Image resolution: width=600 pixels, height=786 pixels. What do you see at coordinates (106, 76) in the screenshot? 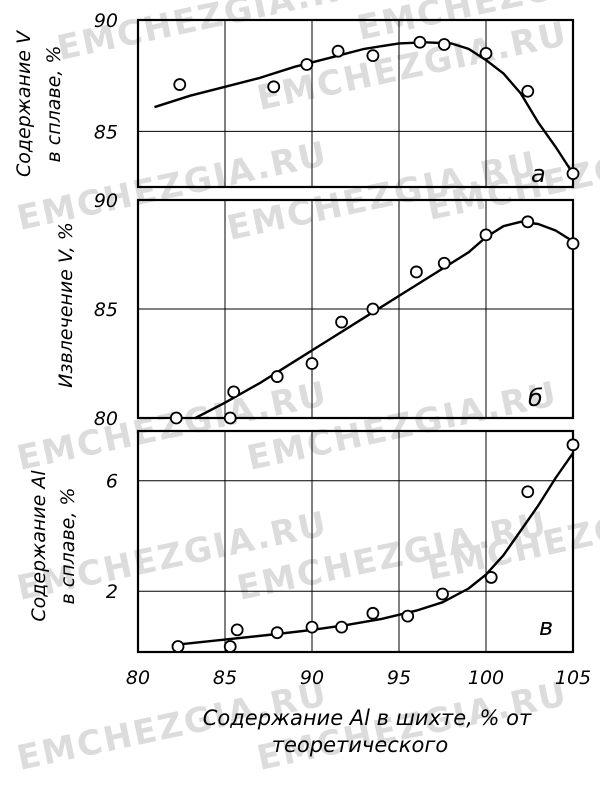
I see `panel-a-y-ticks: 90 85` at bounding box center [106, 76].